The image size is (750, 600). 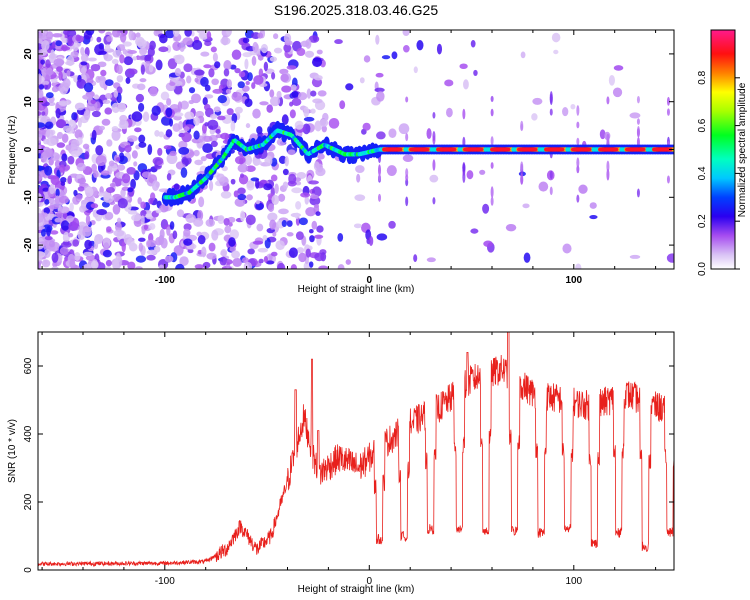 What do you see at coordinates (370, 581) in the screenshot?
I see `x-tick-label: 0` at bounding box center [370, 581].